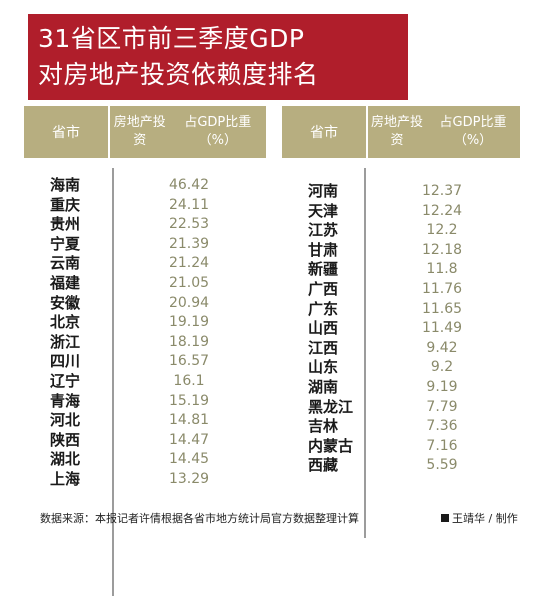 The height and width of the screenshot is (596, 549). What do you see at coordinates (442, 465) in the screenshot?
I see `region-value: 5.59` at bounding box center [442, 465].